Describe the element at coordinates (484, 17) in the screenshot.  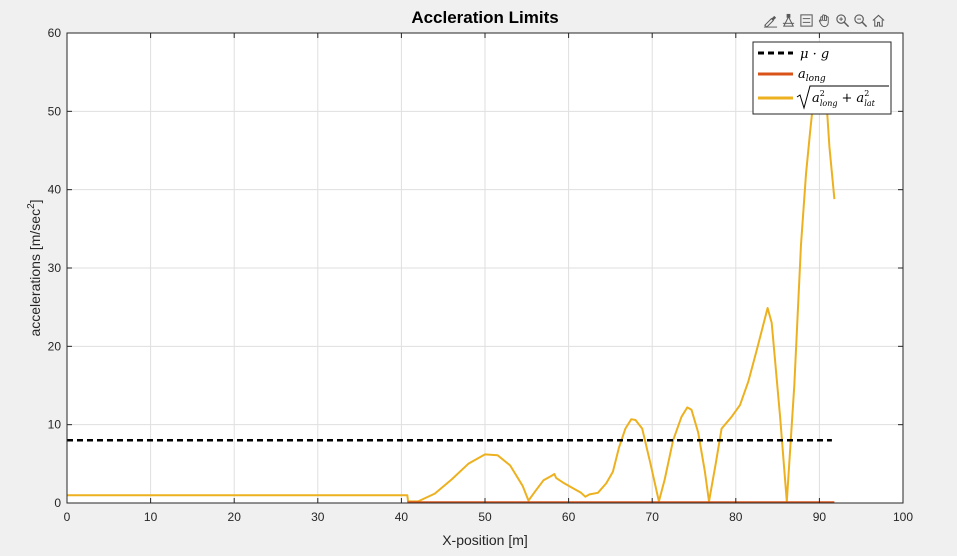
I see `chart-title: Accleration Limits` at that location.